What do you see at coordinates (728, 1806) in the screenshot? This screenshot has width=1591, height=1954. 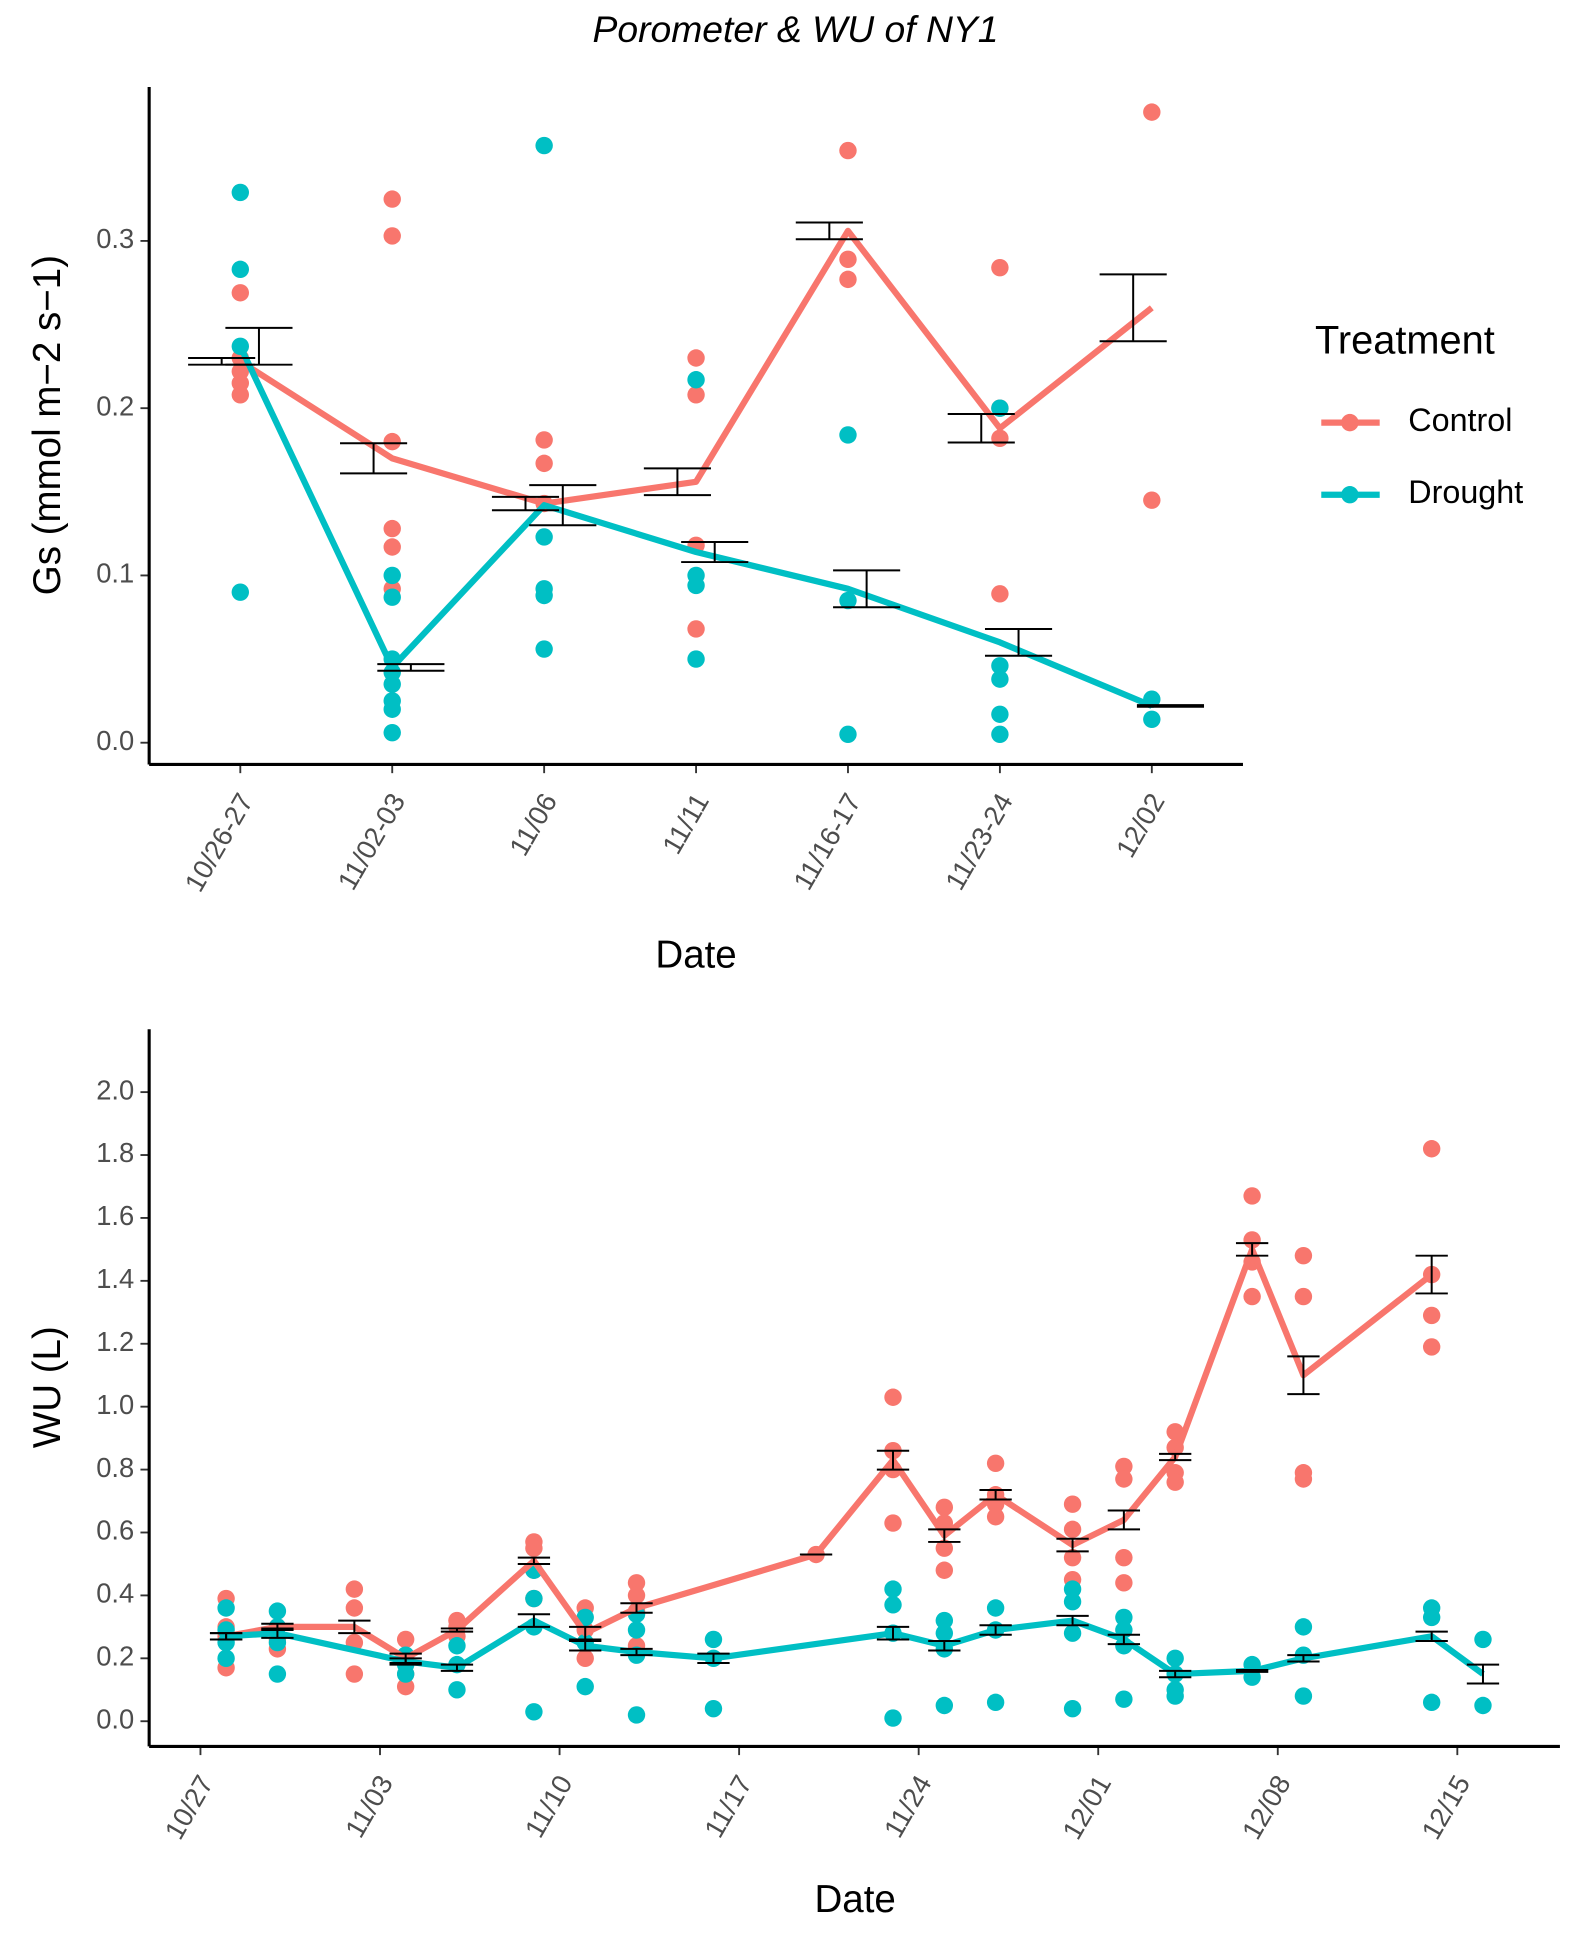 I see `x-tick-label: 11/17` at bounding box center [728, 1806].